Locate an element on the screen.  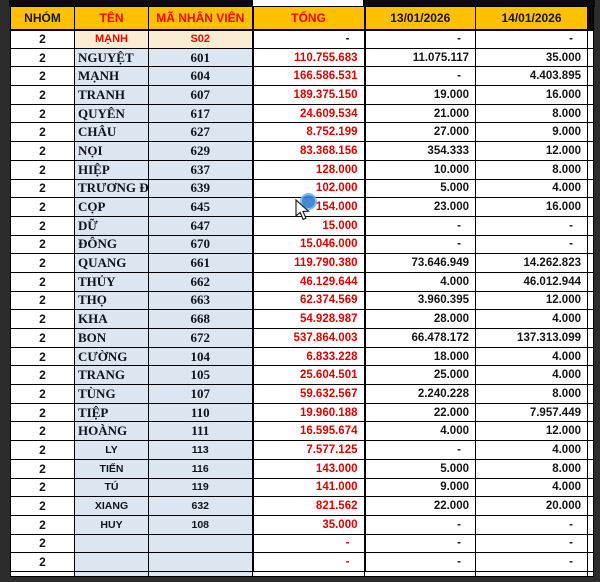
ten-cell: QUANG is located at coordinates (111, 263).